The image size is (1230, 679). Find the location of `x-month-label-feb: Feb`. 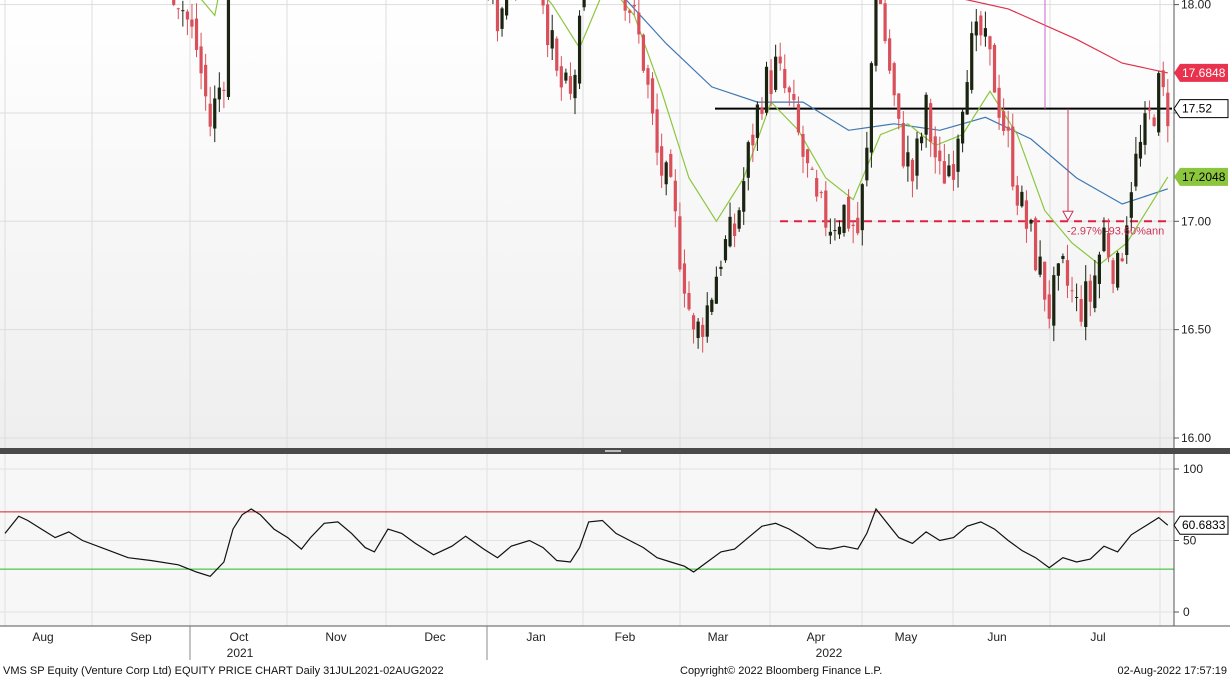

x-month-label-feb: Feb is located at coordinates (625, 637).